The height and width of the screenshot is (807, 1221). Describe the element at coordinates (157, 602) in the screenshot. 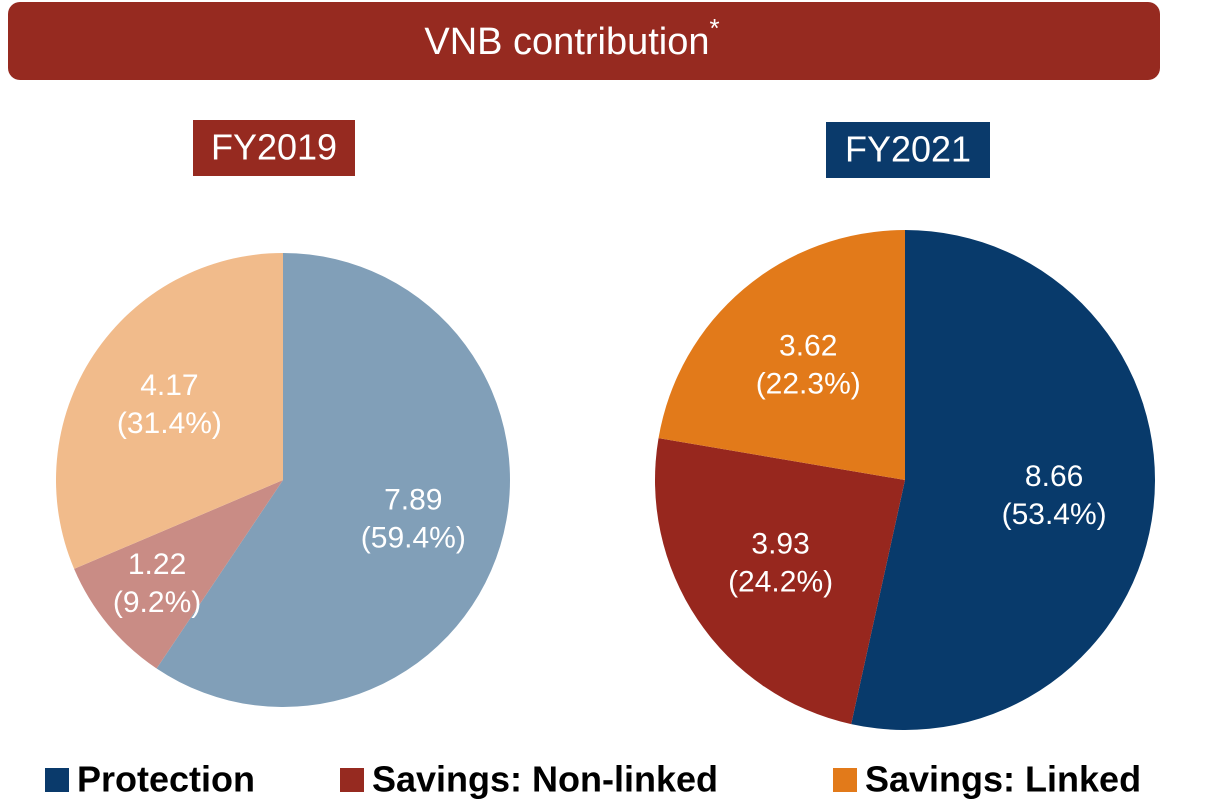

I see `slice-percent: (9.2%)` at that location.